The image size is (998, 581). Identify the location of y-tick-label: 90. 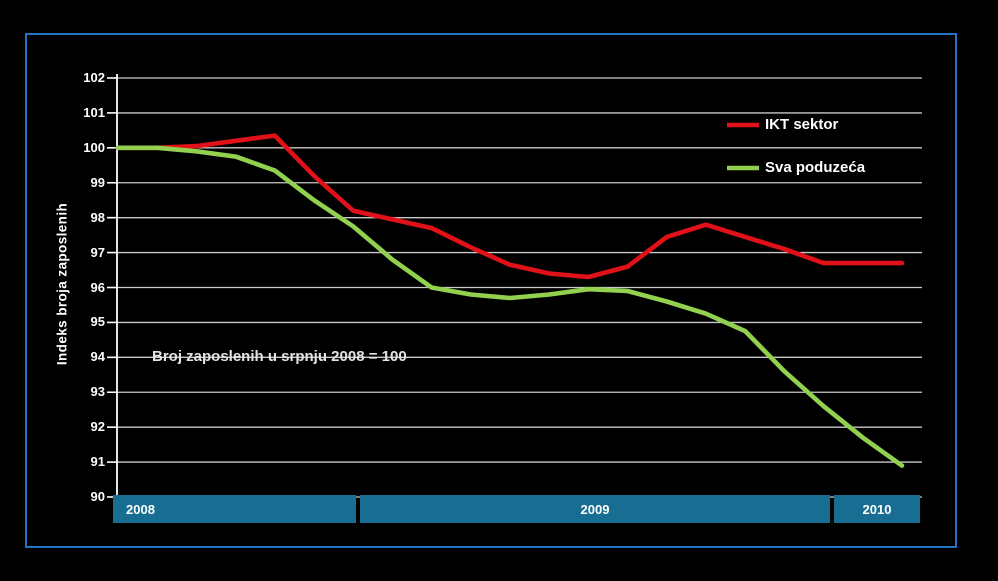
(97, 496).